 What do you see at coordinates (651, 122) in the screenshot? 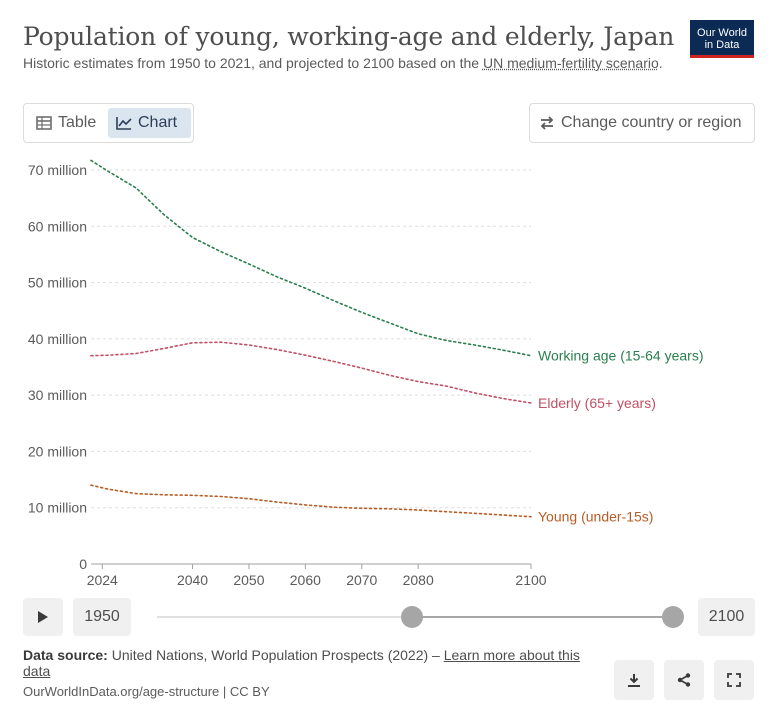
I see `change-country-label: Change country or region` at bounding box center [651, 122].